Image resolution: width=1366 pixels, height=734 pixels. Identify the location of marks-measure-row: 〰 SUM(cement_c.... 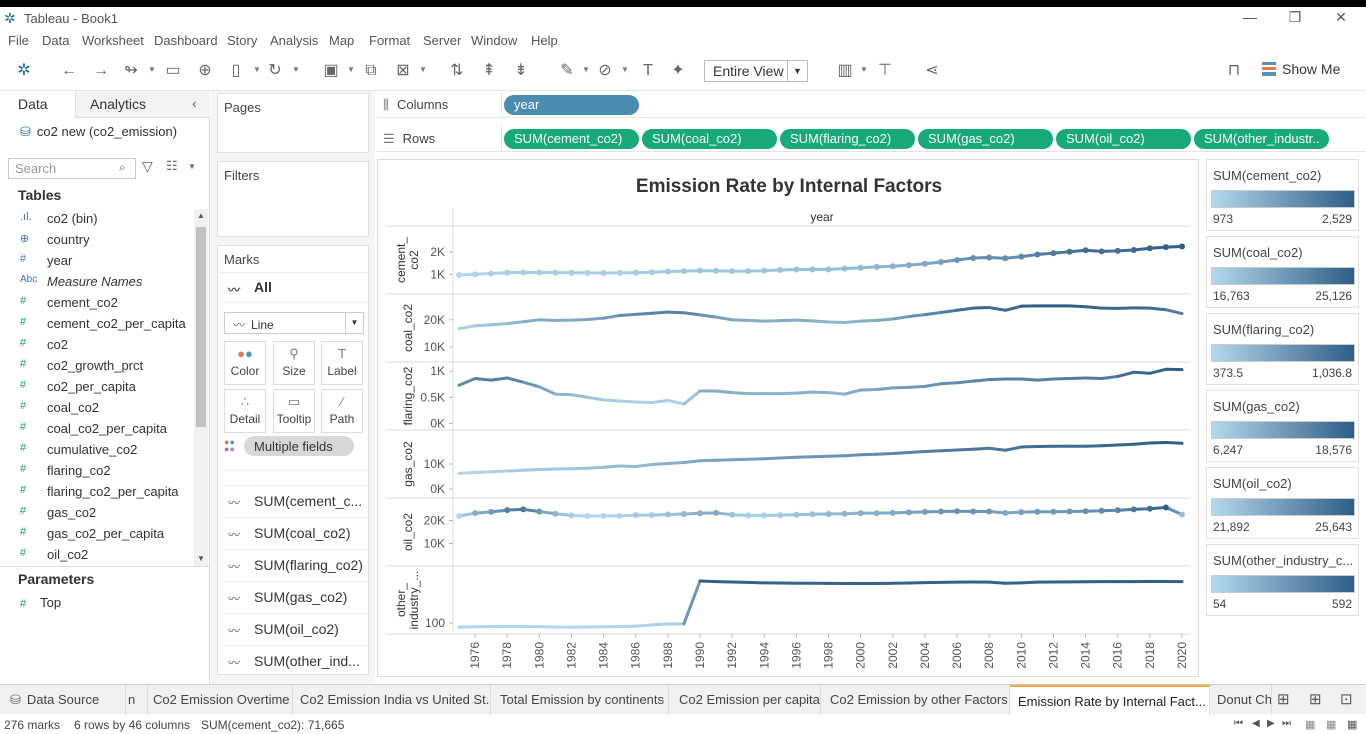
(294, 501).